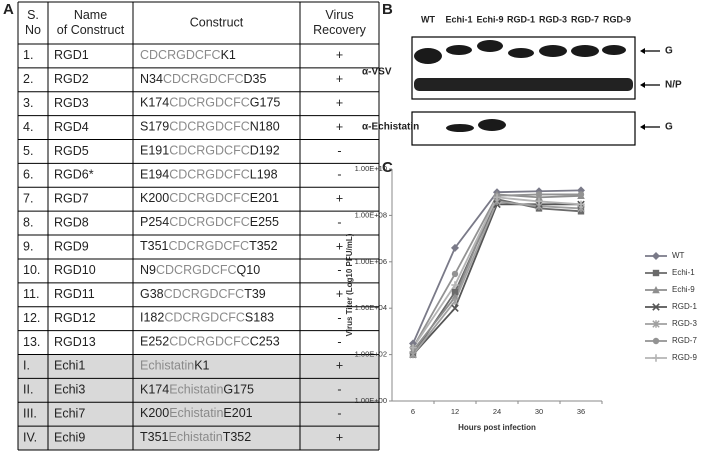 Image resolution: width=704 pixels, height=456 pixels. I want to click on name-cell: RGD6*, so click(74, 175).